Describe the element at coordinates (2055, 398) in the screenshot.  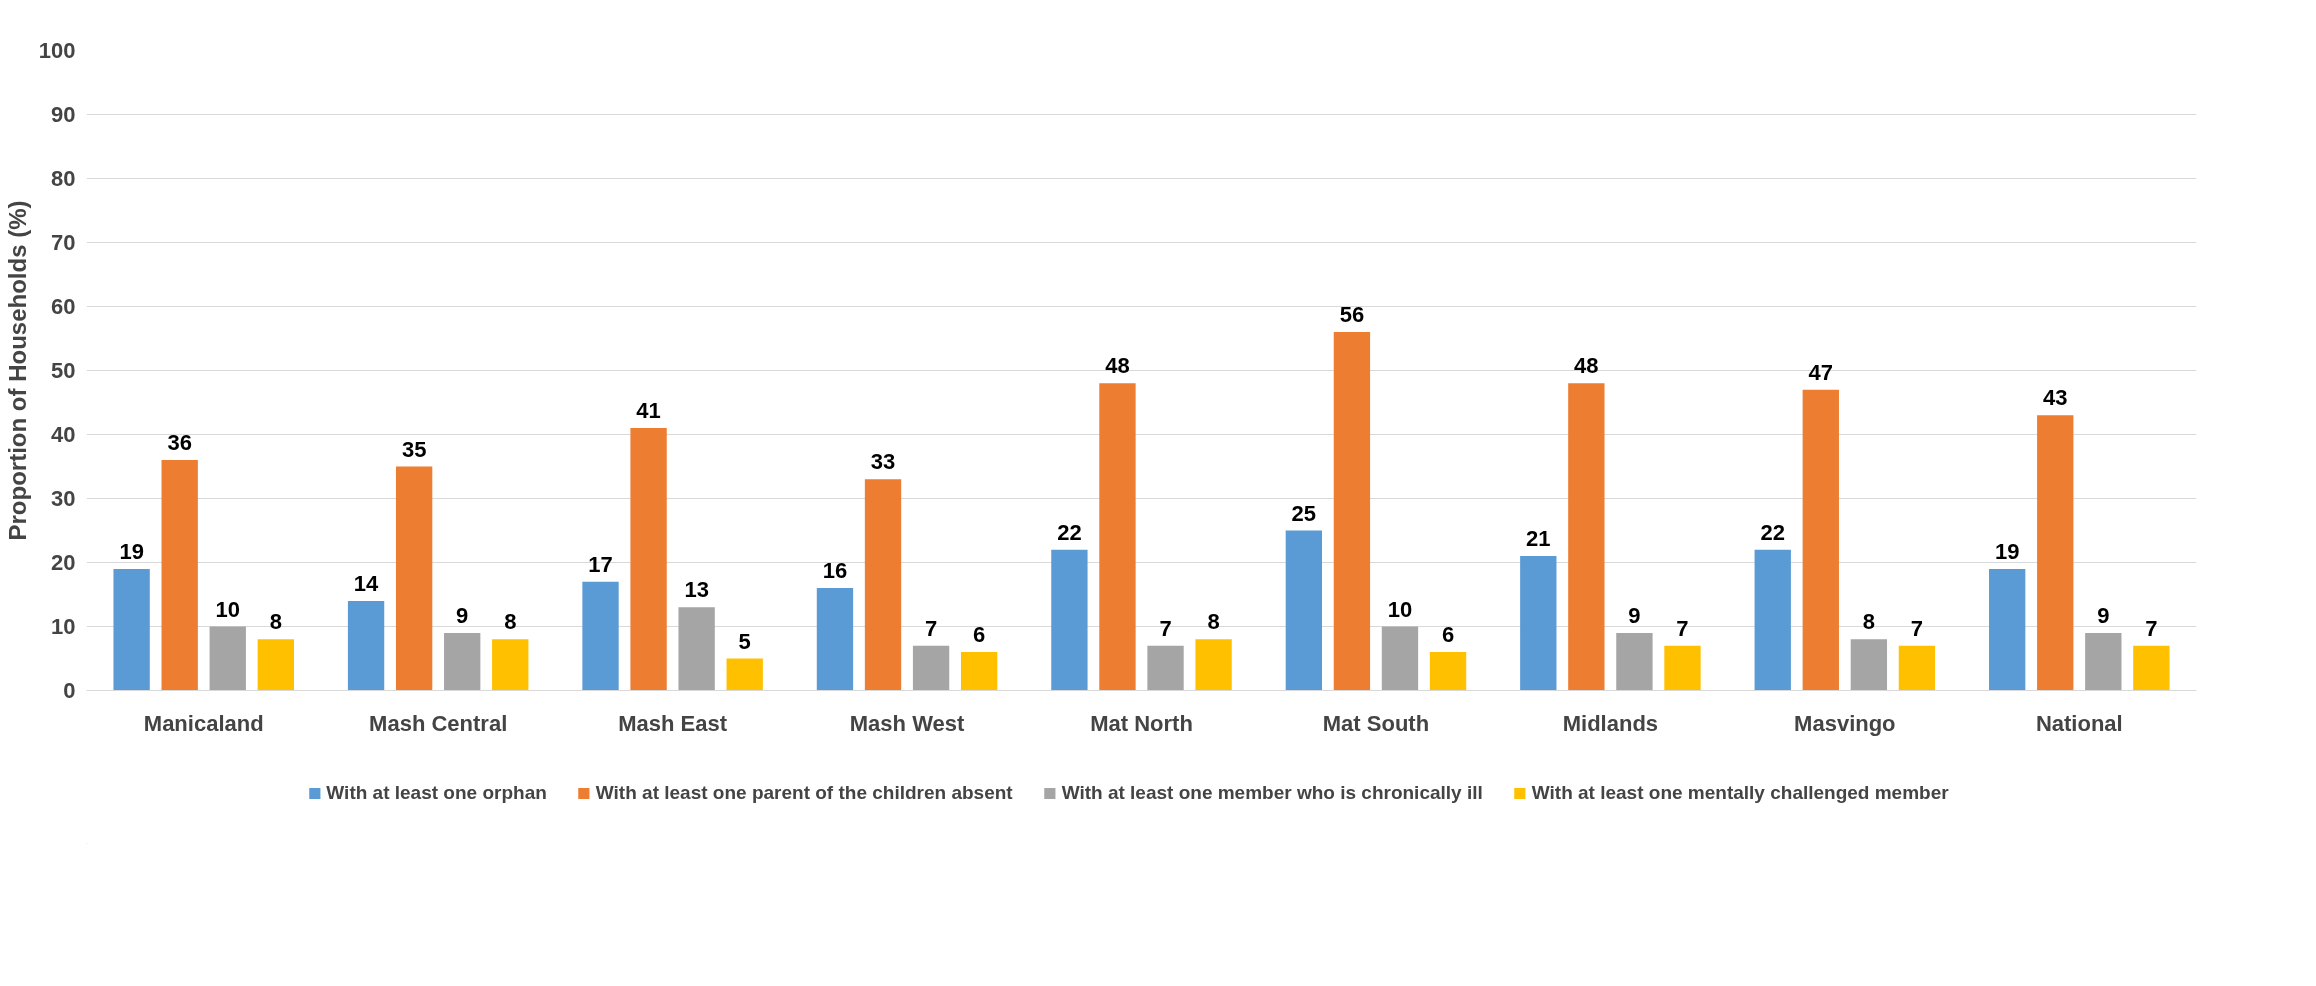
I see `data-label: 43` at that location.